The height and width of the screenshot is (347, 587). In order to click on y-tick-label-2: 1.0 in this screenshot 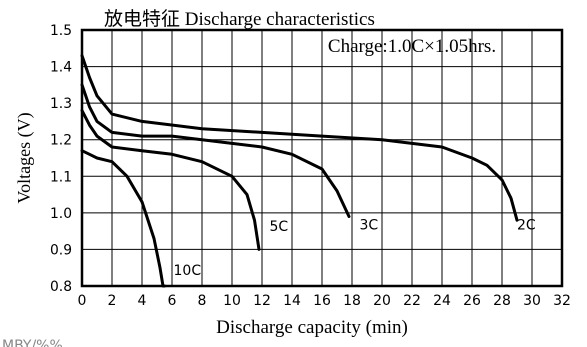, I will do `click(61, 214)`.